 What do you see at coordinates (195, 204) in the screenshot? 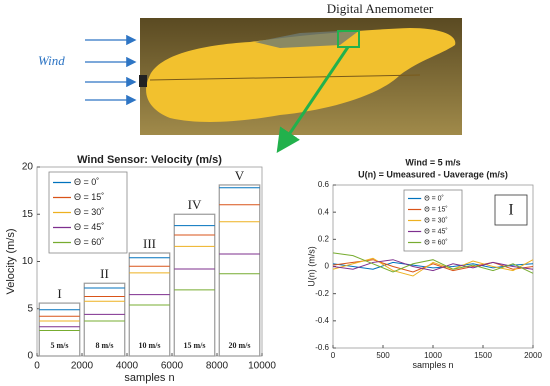
I see `segment-numeral: IV` at bounding box center [195, 204].